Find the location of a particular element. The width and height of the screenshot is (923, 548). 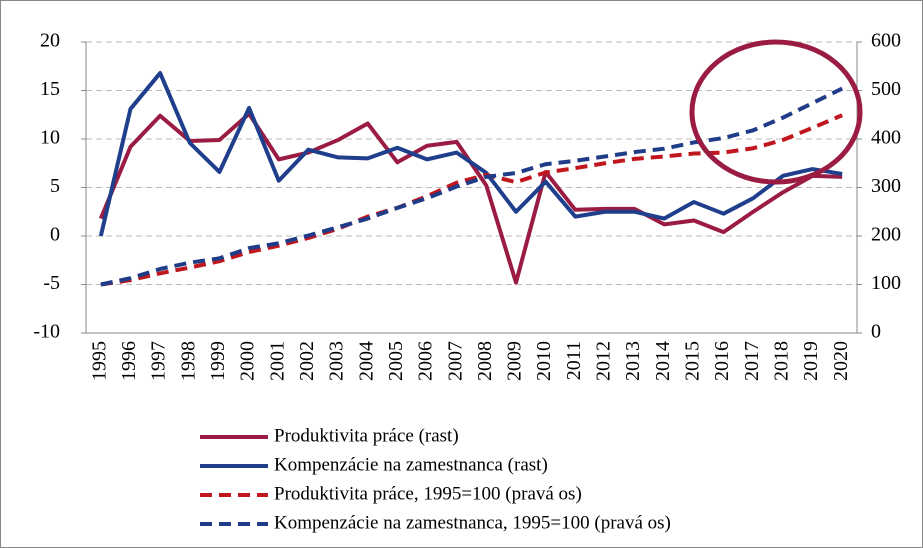

x-tick-label: 2010 is located at coordinates (544, 361).